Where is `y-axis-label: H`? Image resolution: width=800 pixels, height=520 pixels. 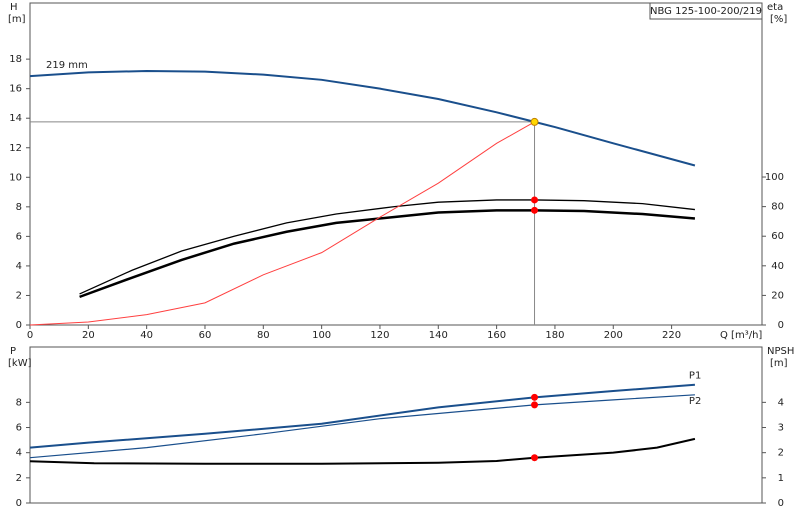 y-axis-label: H is located at coordinates (14, 7).